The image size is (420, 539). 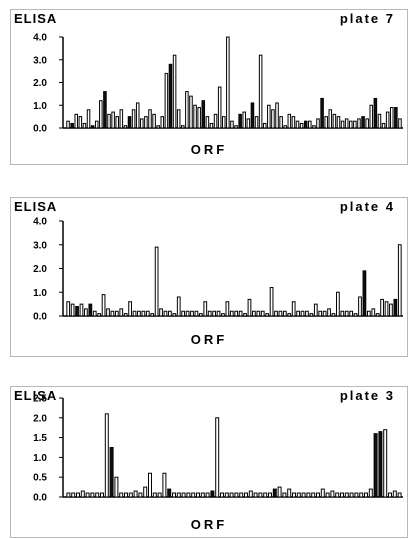 I want to click on y-tick-label: 4.0, so click(x=40, y=38).